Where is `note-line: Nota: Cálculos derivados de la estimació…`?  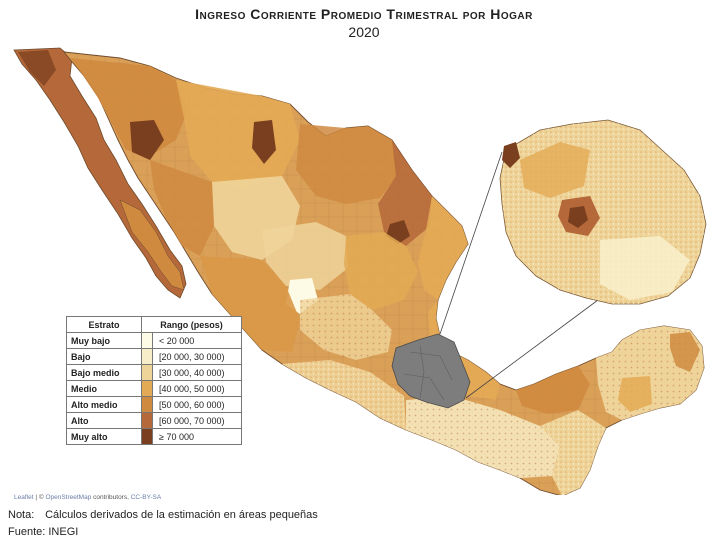
note-line: Nota: Cálculos derivados de la estimació… is located at coordinates (163, 515).